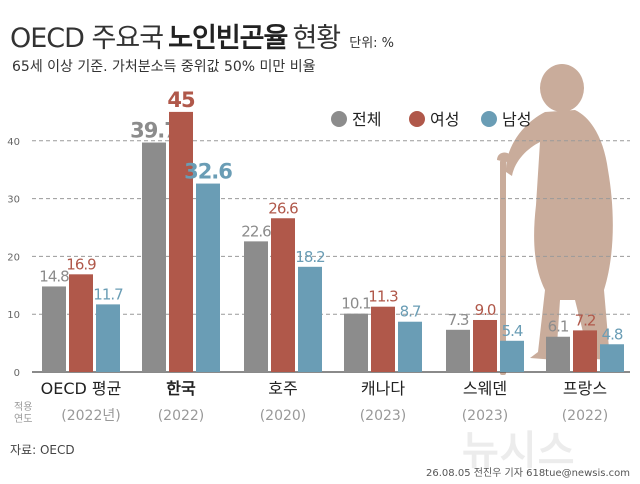 The image size is (640, 484). I want to click on chart-subtitle: 65세 이상 기준. 가처분소득 중위값 50% 미만 비율, so click(164, 67).